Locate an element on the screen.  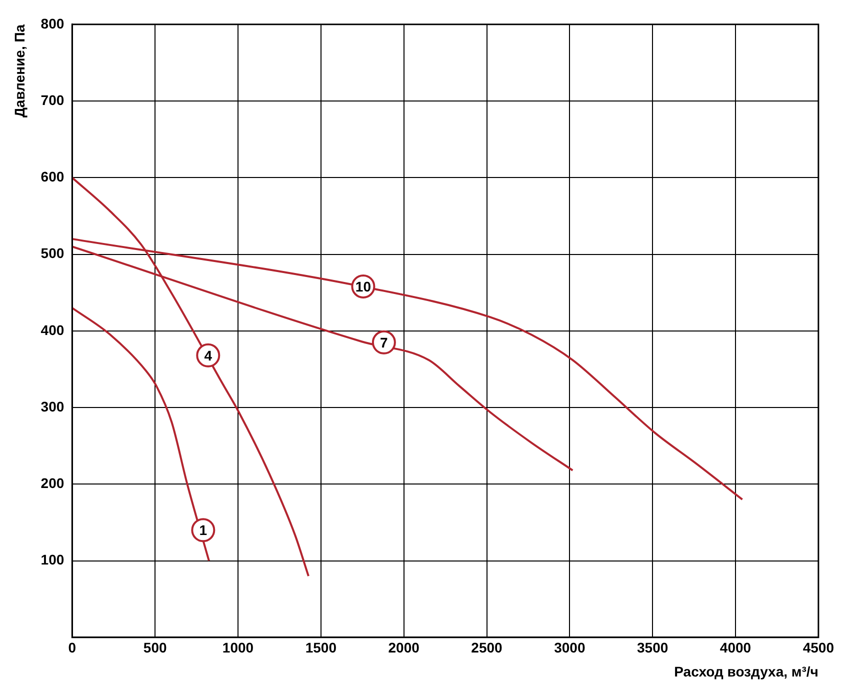
y-tick-label: 400 is located at coordinates (52, 330).